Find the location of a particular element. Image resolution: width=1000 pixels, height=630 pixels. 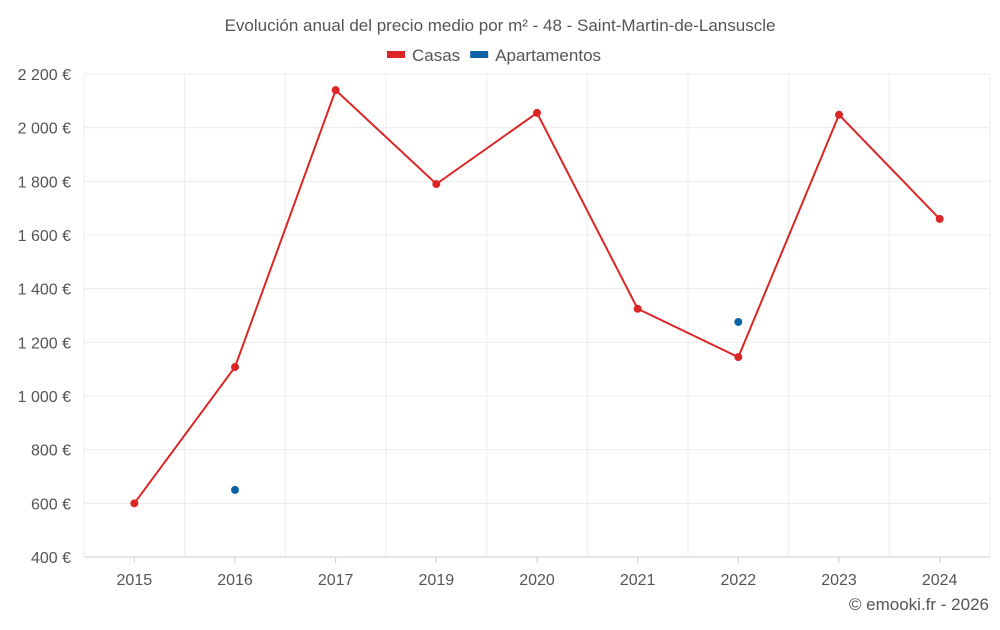

y-tick-label: 2 200 € is located at coordinates (44, 75).